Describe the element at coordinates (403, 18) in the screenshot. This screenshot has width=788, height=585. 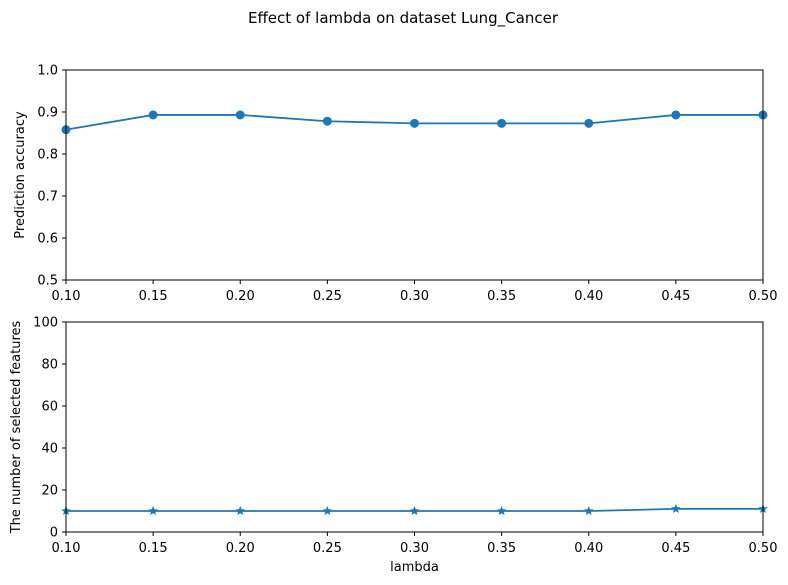
I see `figure-suptitle: Effect of lambda on dataset Lung_Cancer` at that location.